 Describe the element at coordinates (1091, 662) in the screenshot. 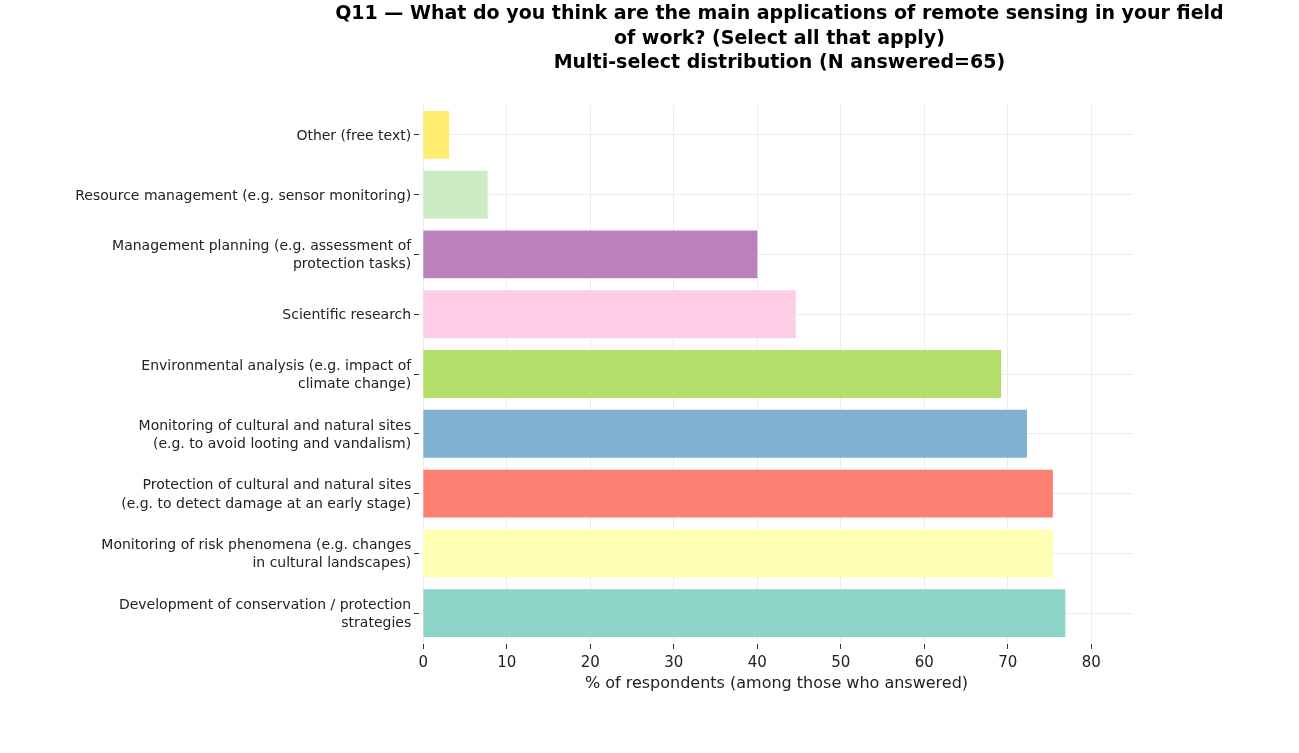

I see `x-tick-label: 80` at that location.